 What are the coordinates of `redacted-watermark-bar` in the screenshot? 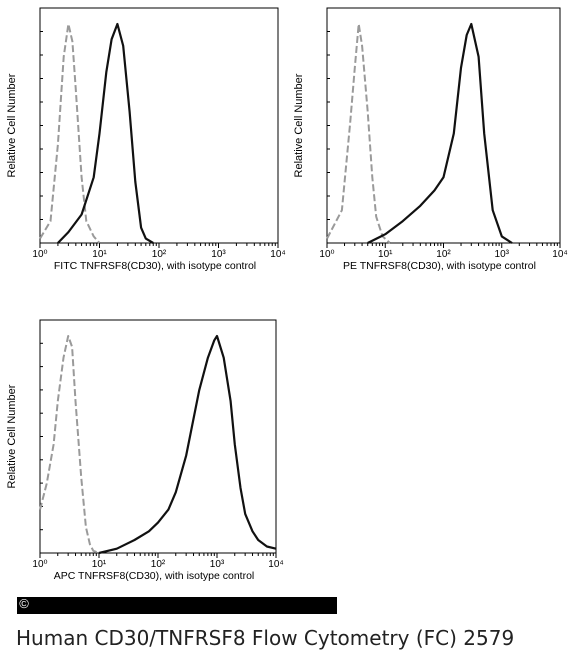 It's located at (177, 605).